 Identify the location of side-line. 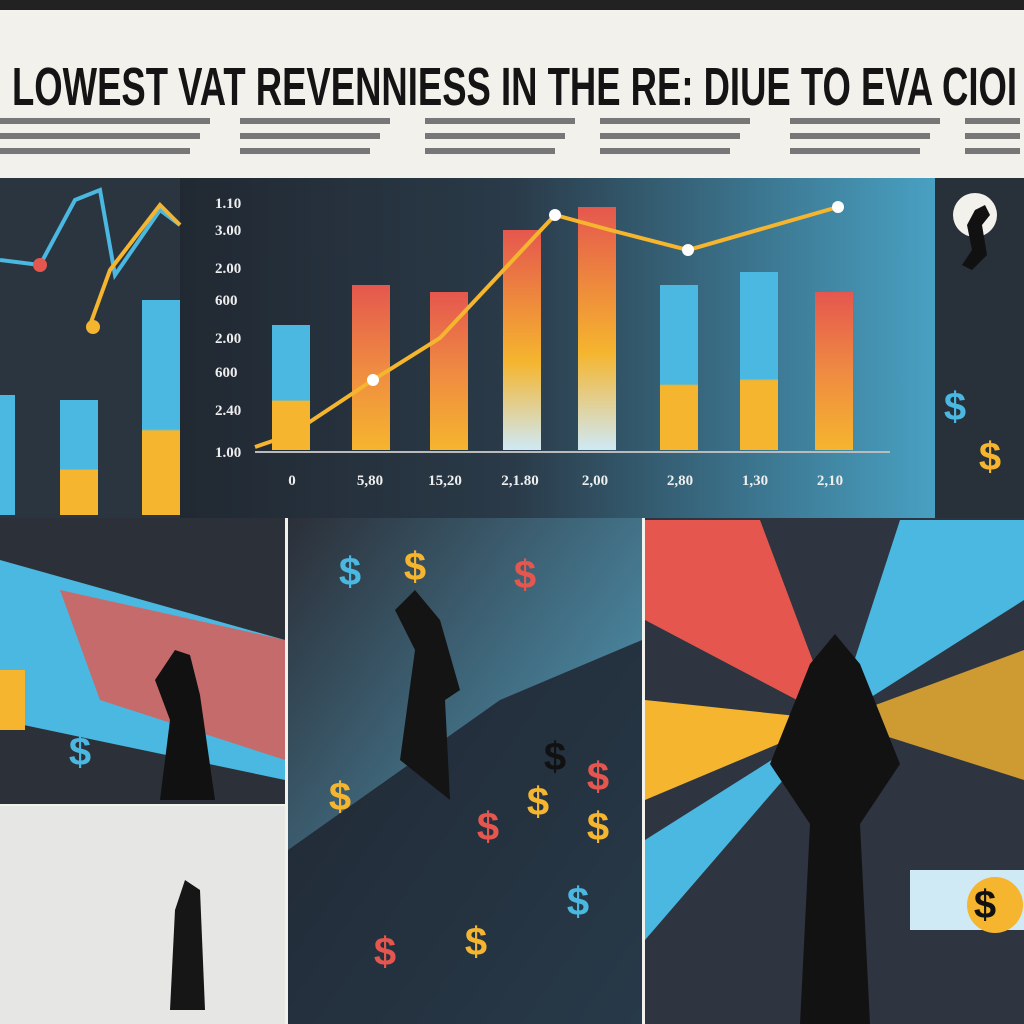
(135, 263).